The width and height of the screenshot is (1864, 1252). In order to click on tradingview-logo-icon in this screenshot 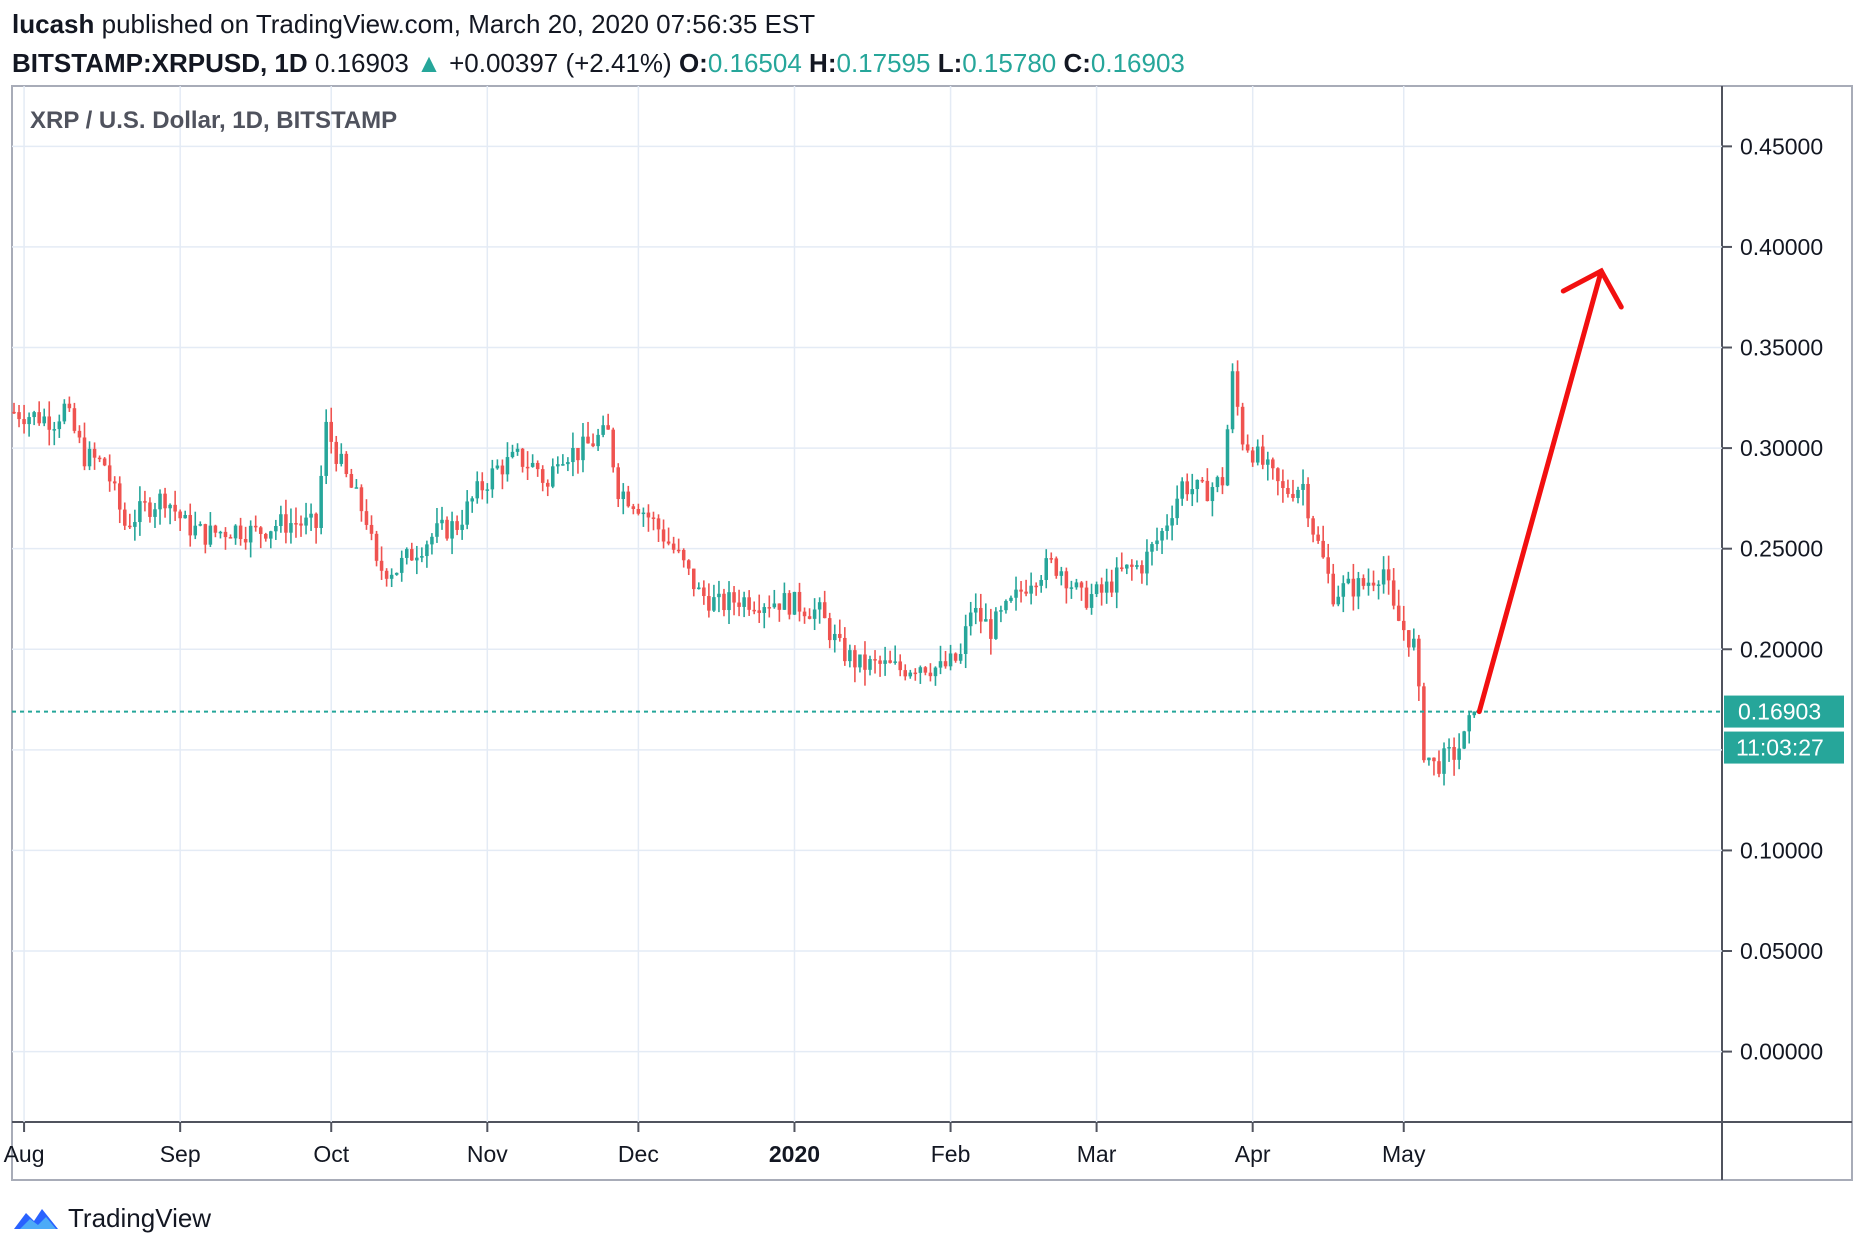, I will do `click(36, 1218)`.